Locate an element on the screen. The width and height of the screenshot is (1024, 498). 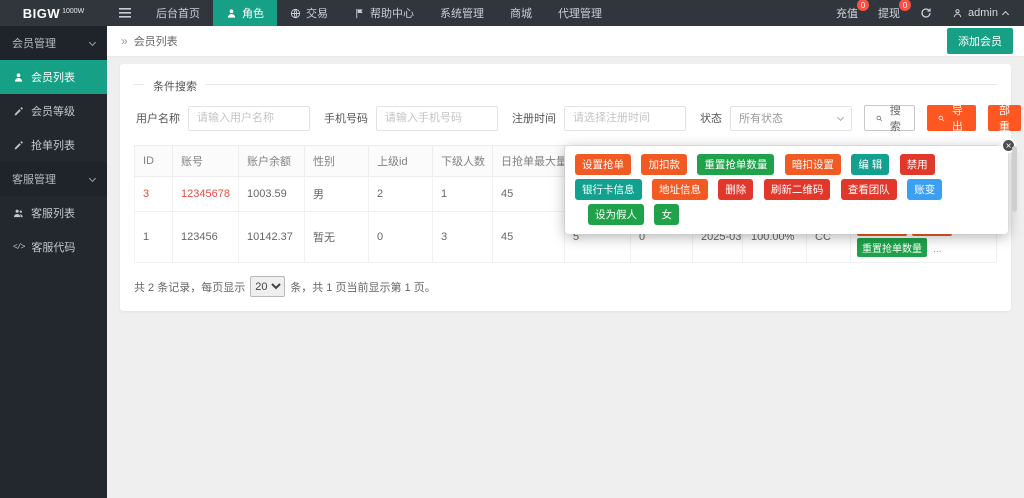
sidebar-group-service: 客服管理 is located at coordinates (53, 179).